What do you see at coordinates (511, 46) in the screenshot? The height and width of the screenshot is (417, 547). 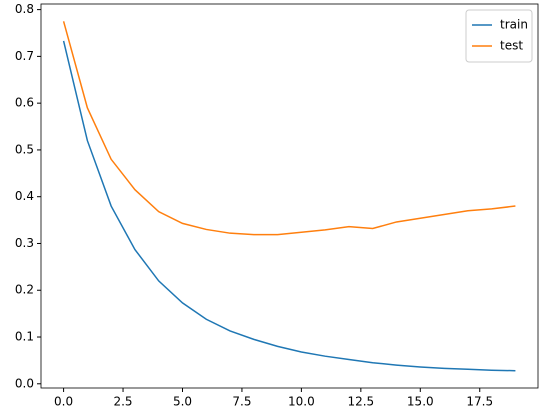 I see `legend-label: test` at bounding box center [511, 46].